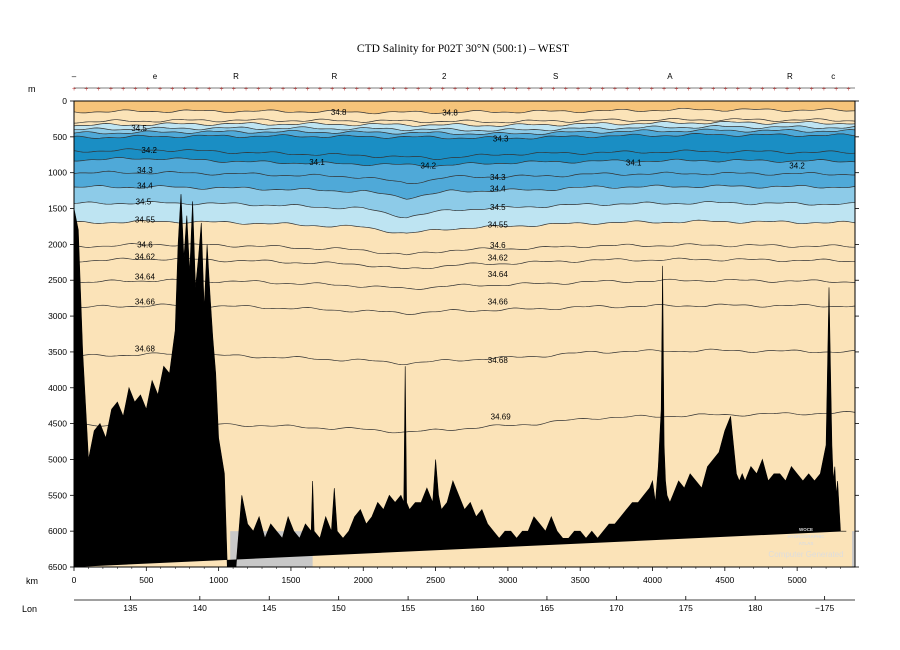  What do you see at coordinates (200, 608) in the screenshot?
I see `lon-tick-label: 140` at bounding box center [200, 608].